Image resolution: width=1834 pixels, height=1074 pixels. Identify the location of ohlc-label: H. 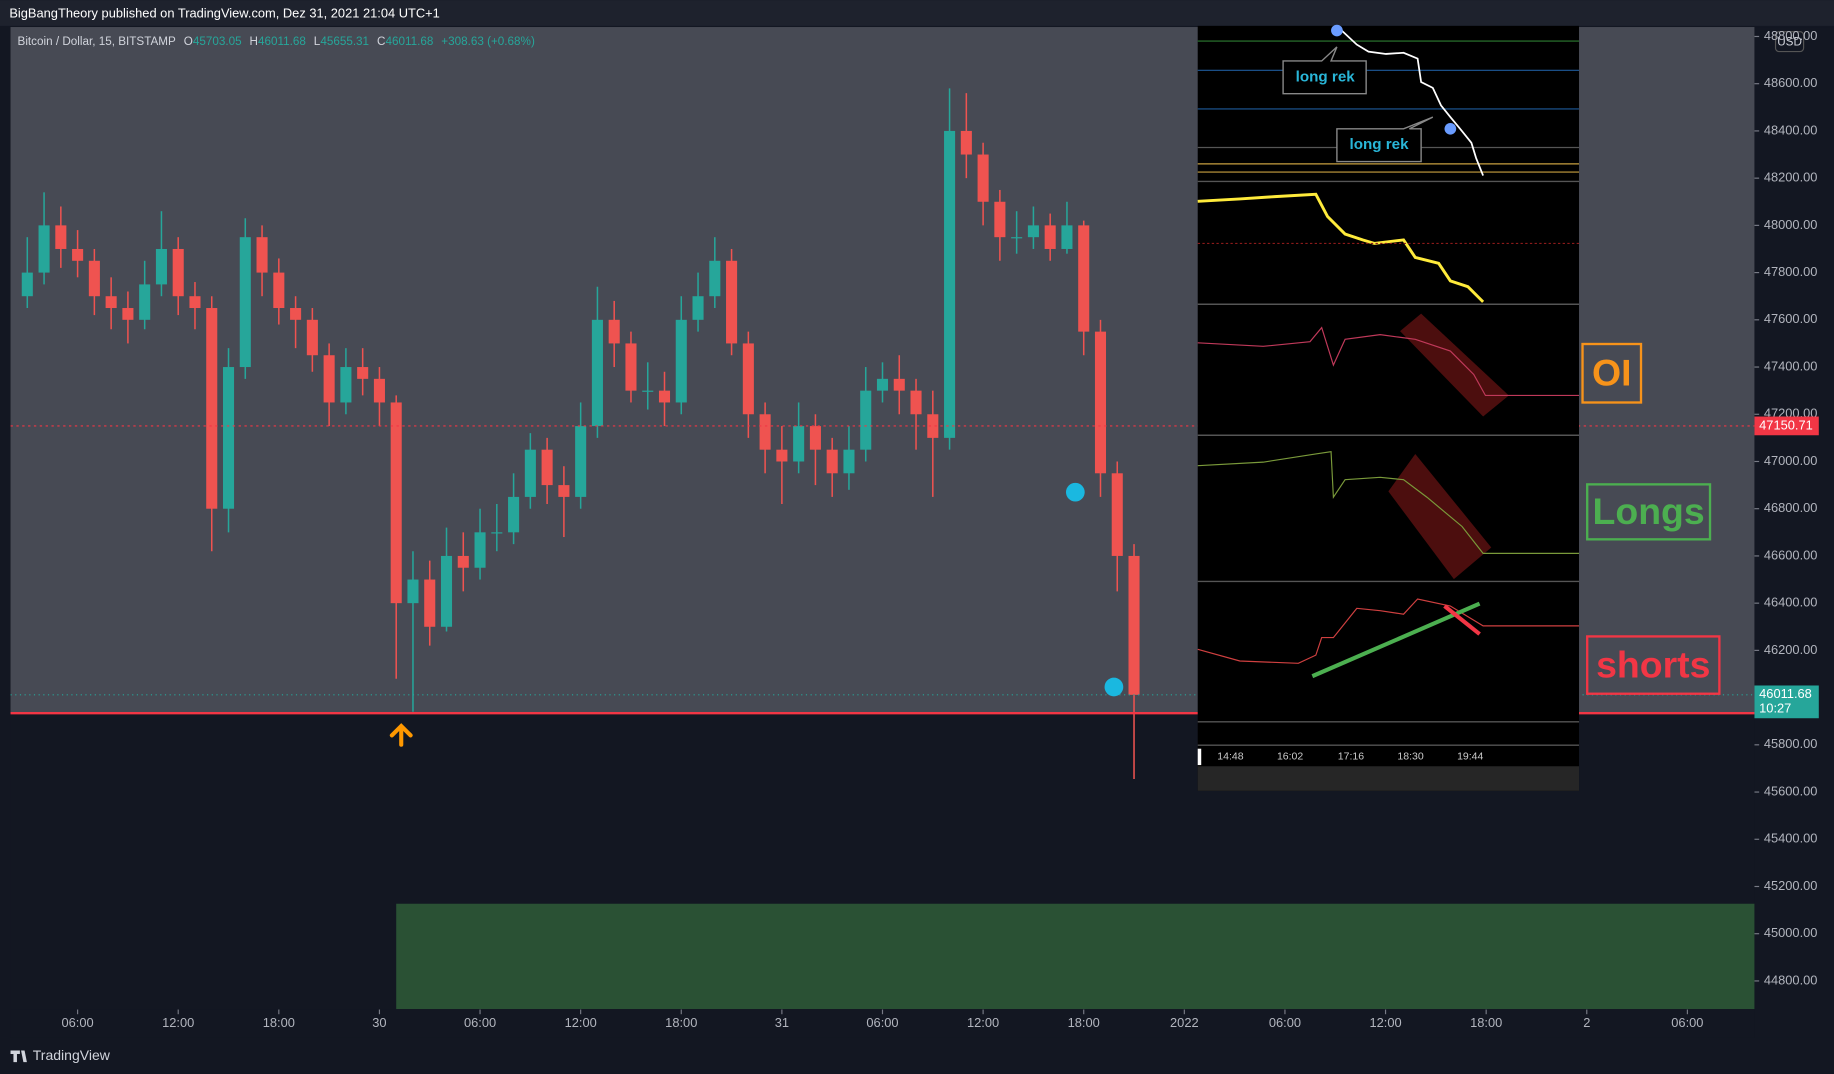
(254, 41).